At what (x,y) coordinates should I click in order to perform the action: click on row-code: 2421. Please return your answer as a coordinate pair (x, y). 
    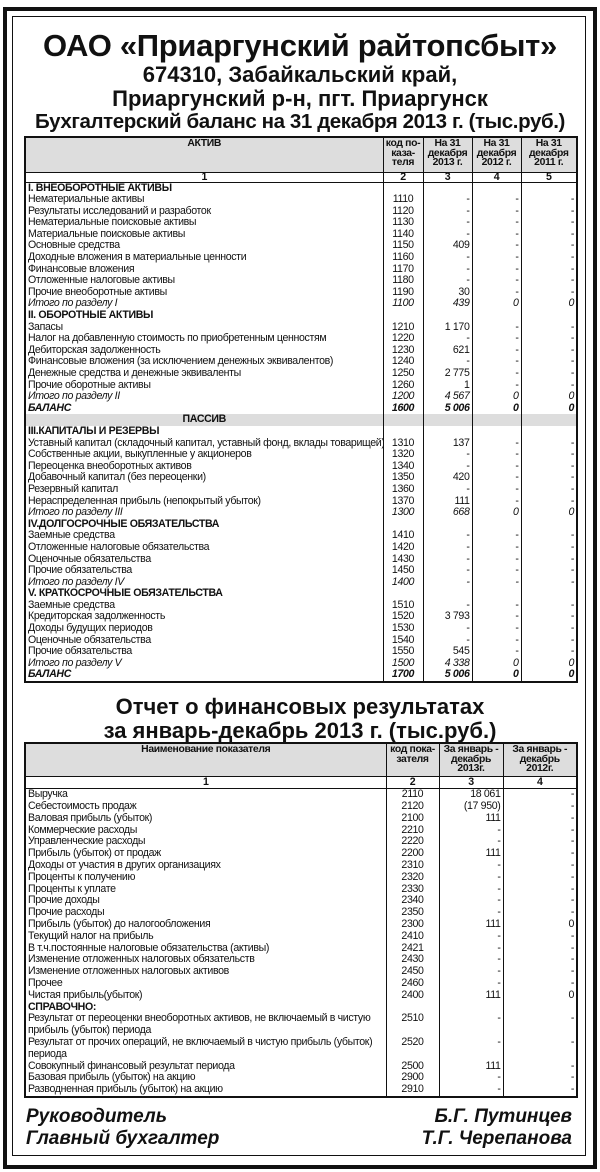
    Looking at the image, I should click on (412, 948).